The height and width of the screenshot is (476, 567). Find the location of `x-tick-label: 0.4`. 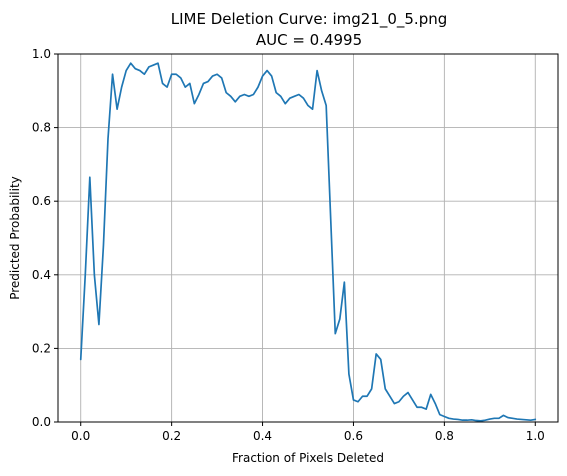

x-tick-label: 0.4 is located at coordinates (262, 436).